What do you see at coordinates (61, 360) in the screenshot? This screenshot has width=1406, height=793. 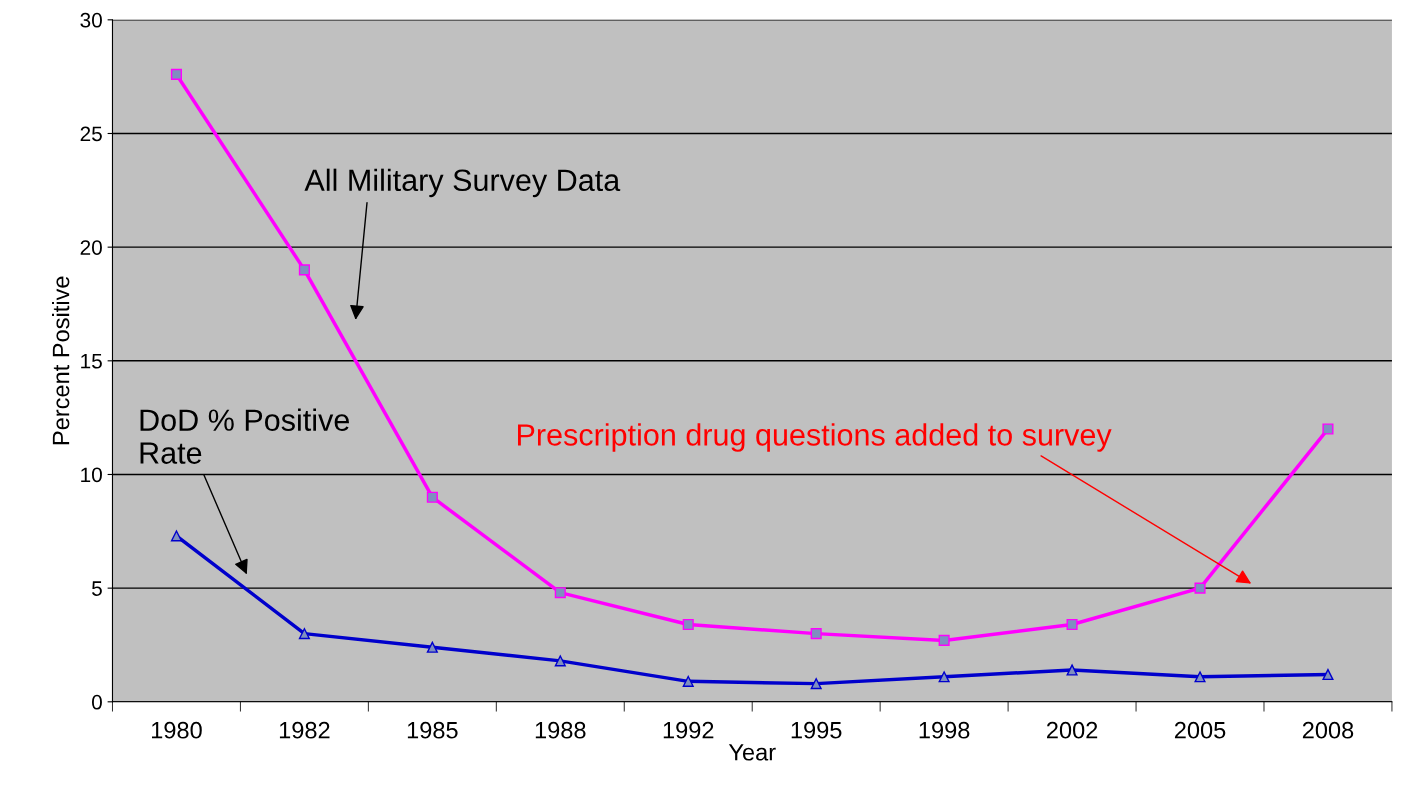 I see `y-axis-title: Percent Positive` at bounding box center [61, 360].